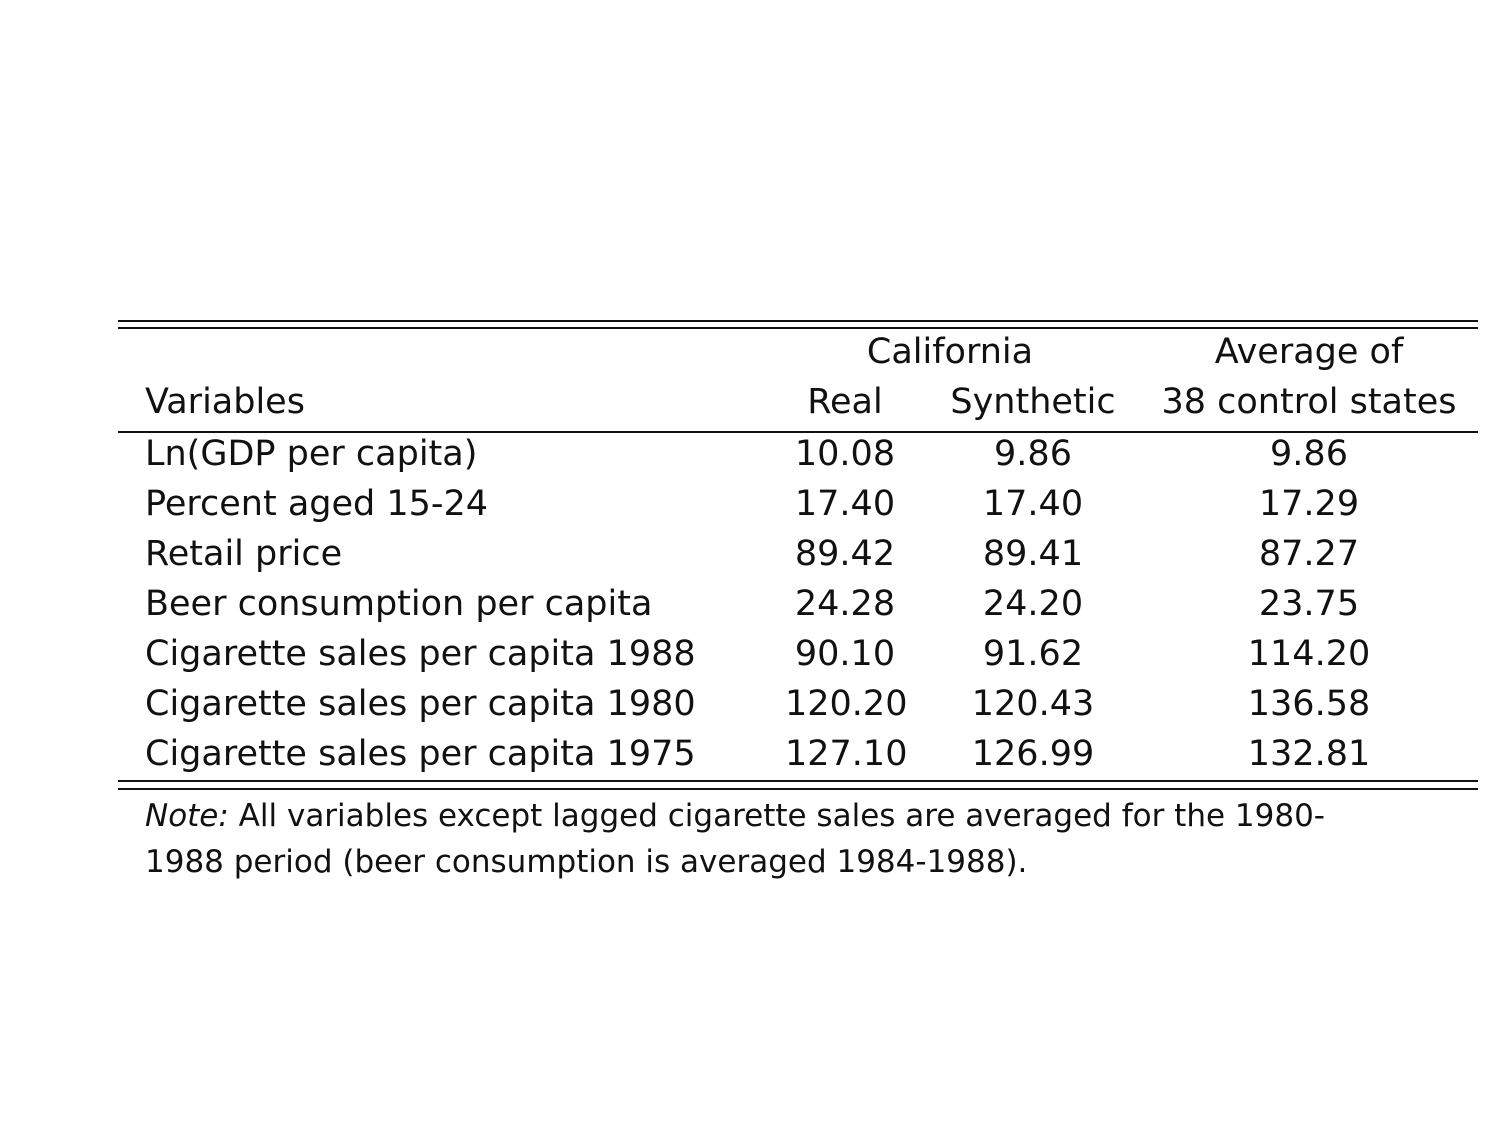  What do you see at coordinates (1309, 554) in the screenshot?
I see `row-average-value: 87.27` at bounding box center [1309, 554].